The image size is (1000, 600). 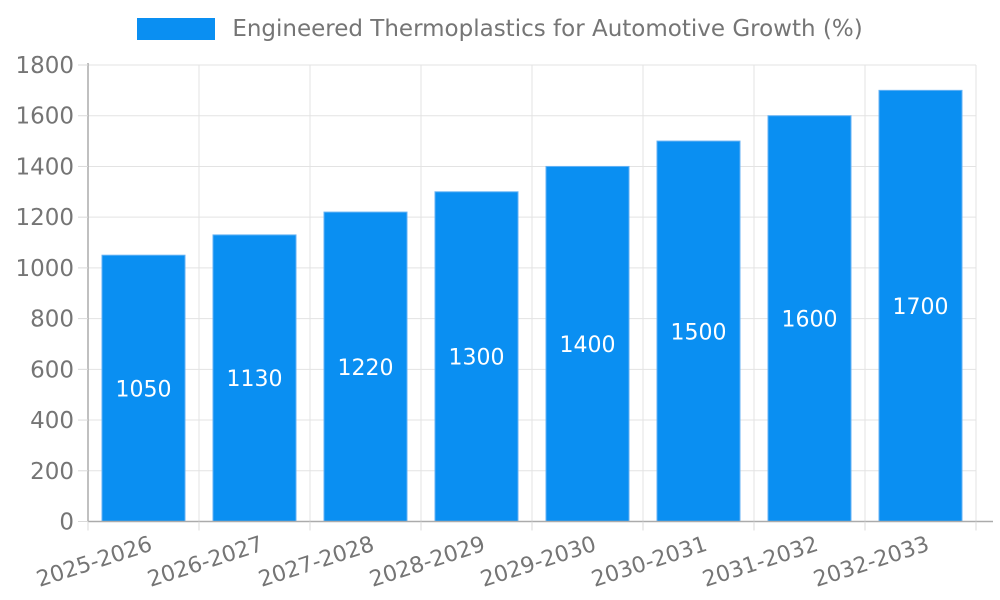 What do you see at coordinates (52, 320) in the screenshot?
I see `y-tick-label: 800` at bounding box center [52, 320].